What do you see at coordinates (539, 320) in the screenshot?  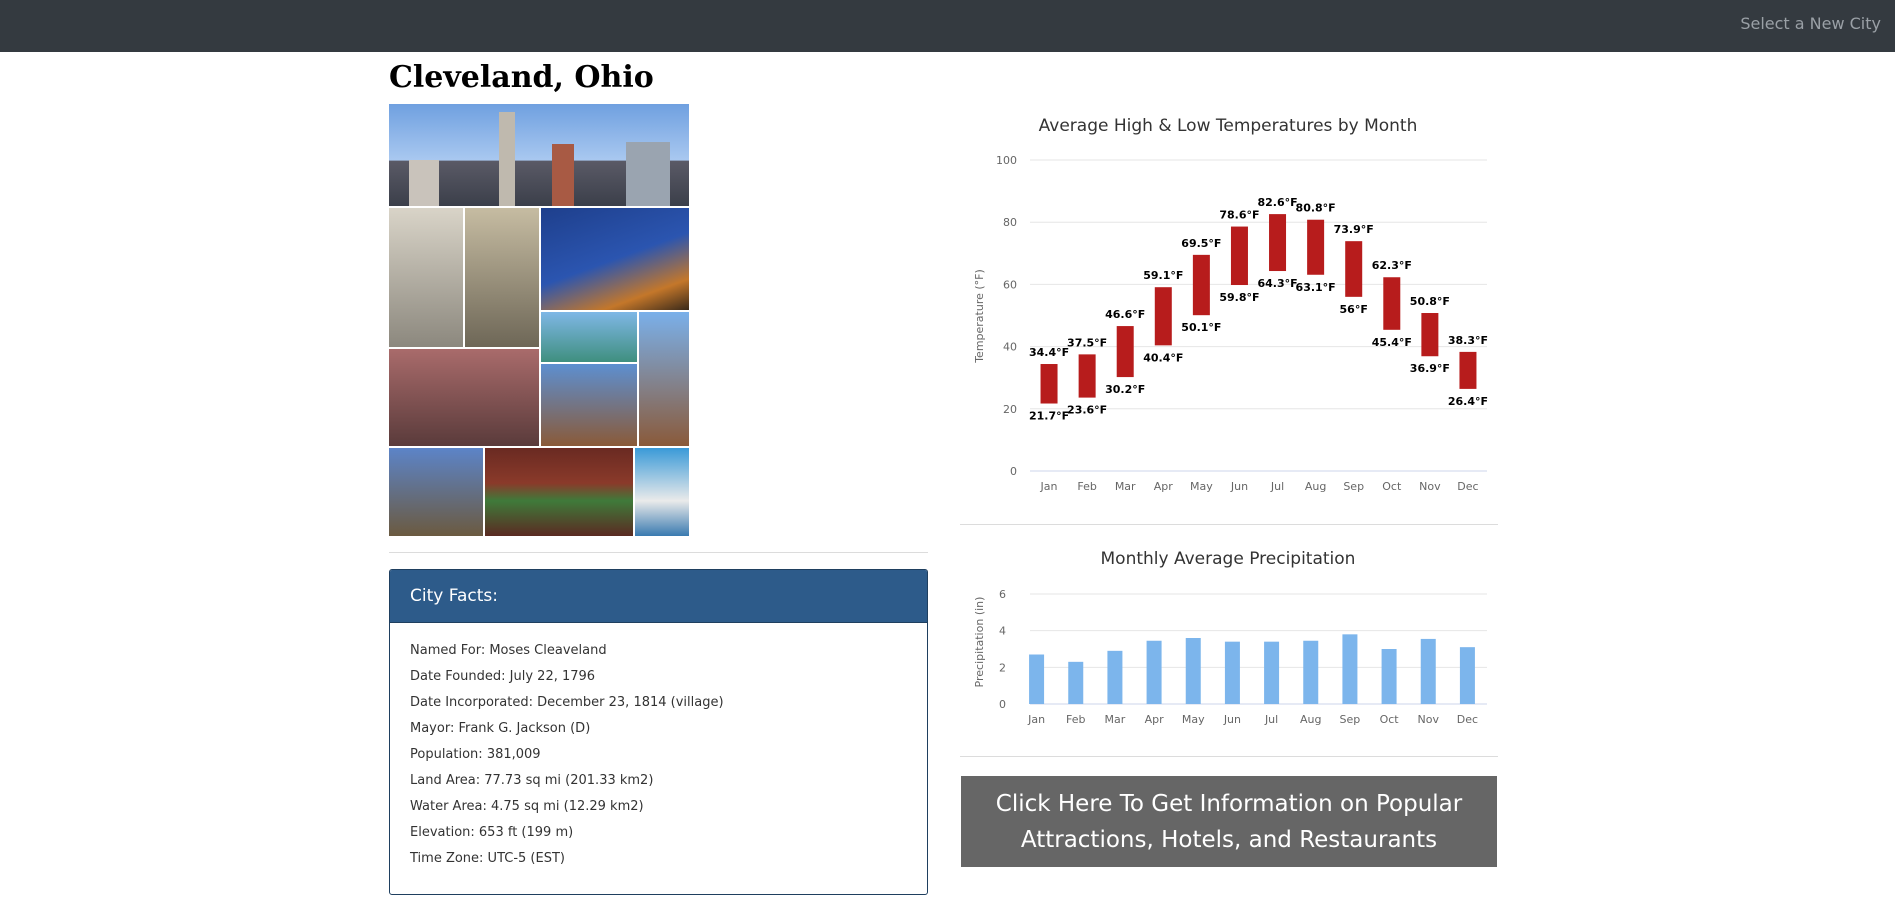 I see `city-photo-collage` at bounding box center [539, 320].